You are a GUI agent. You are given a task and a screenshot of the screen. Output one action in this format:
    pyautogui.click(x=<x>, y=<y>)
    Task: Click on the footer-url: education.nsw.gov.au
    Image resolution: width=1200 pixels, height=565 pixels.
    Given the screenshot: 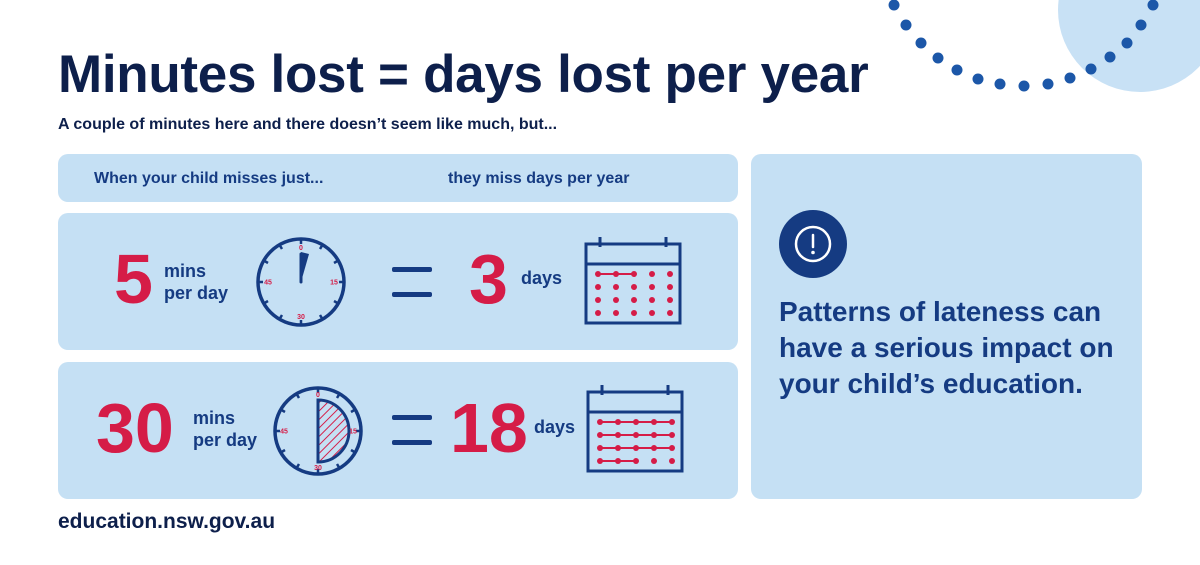 What is the action you would take?
    pyautogui.click(x=167, y=521)
    